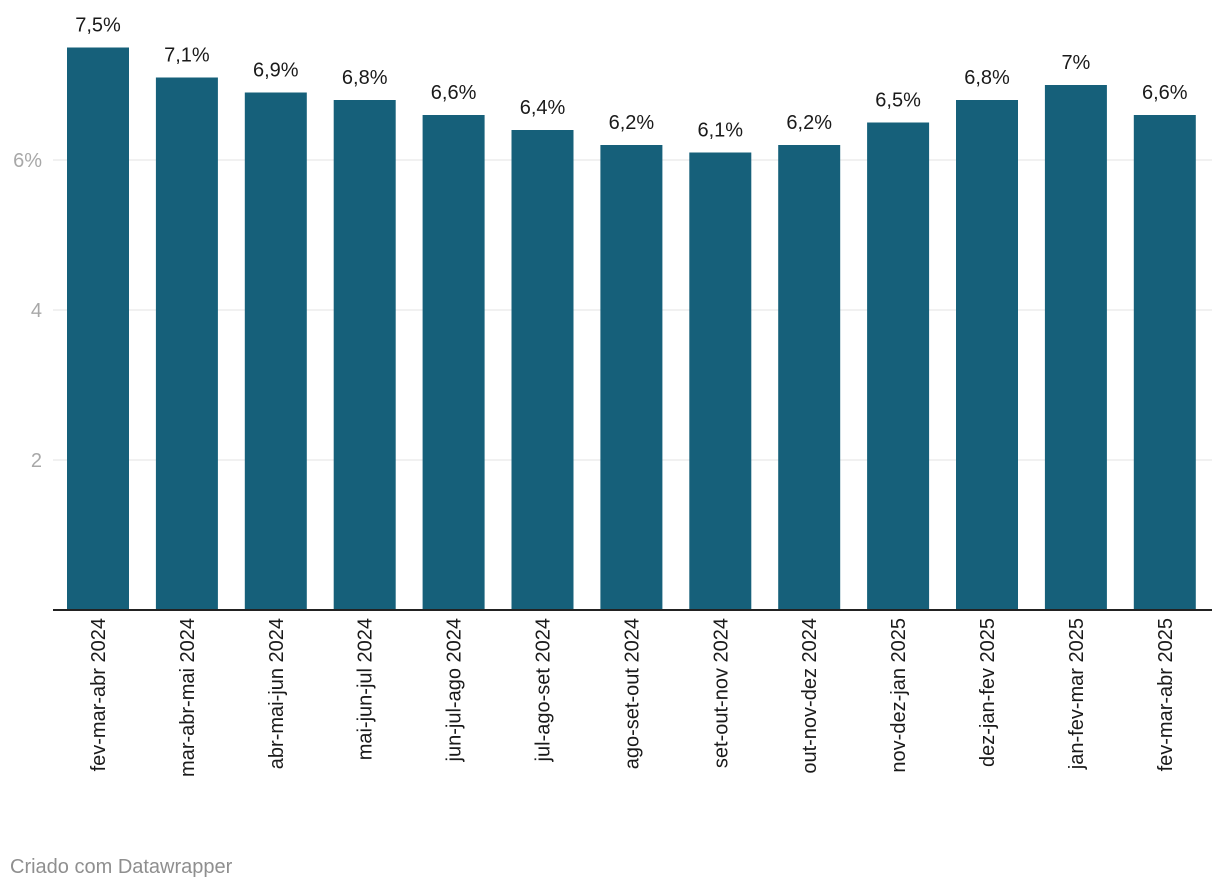  Describe the element at coordinates (544, 690) in the screenshot. I see `x-tick-label: jul-ago-set 2024` at that location.